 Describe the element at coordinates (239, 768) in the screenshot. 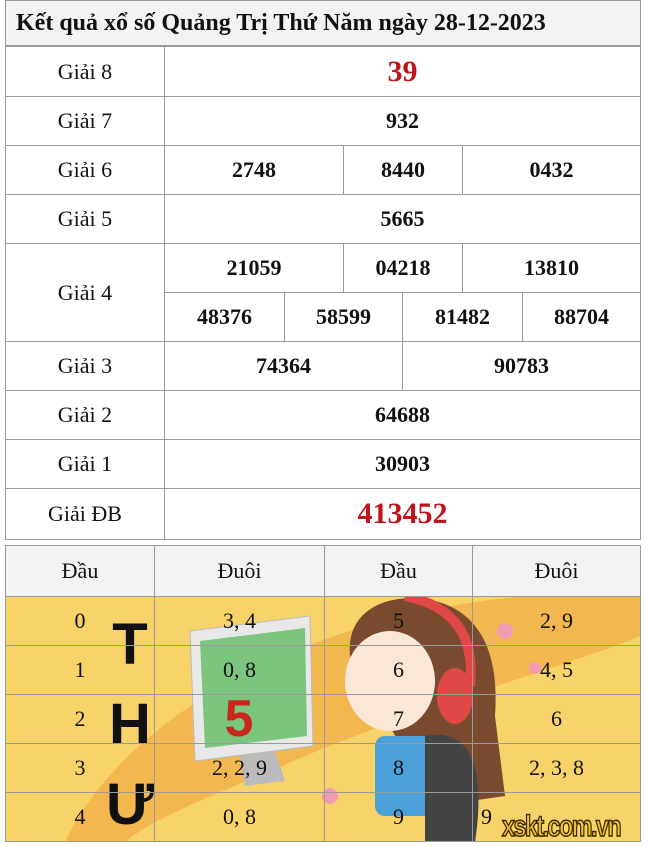

I see `loto-duoi-cell: 2, 2, 9` at that location.